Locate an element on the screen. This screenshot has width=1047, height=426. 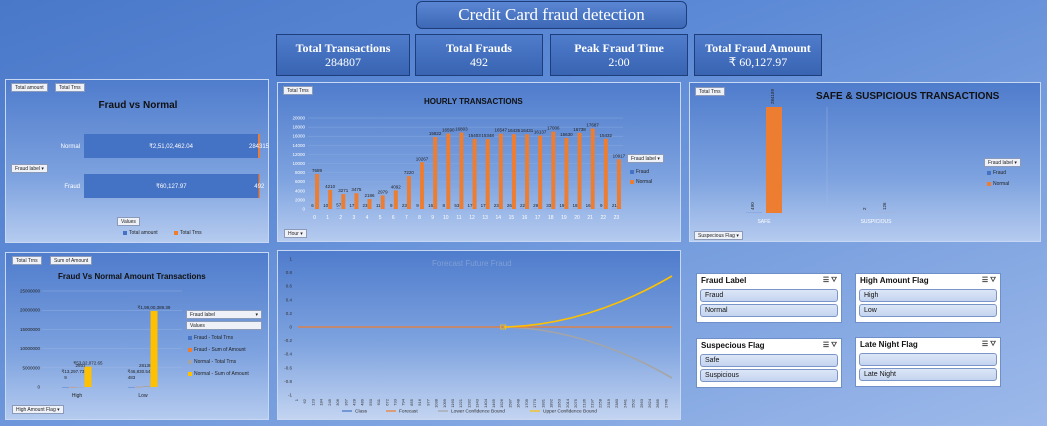
data-label-normal: 10267 is located at coordinates (422, 158).